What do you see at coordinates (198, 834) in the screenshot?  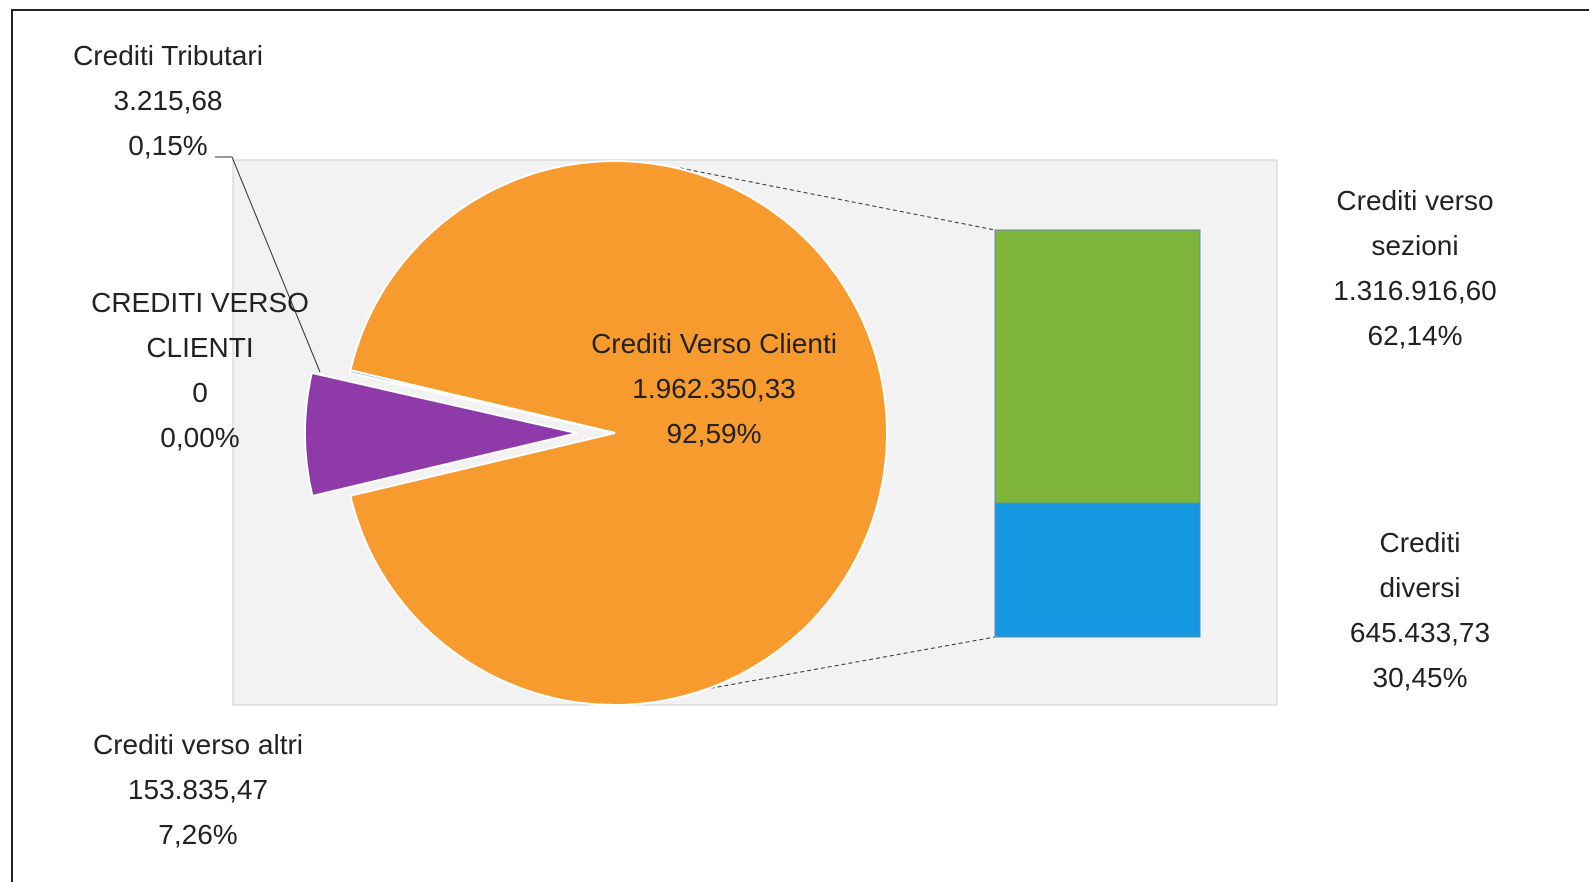 I see `label-line: 7,26%` at bounding box center [198, 834].